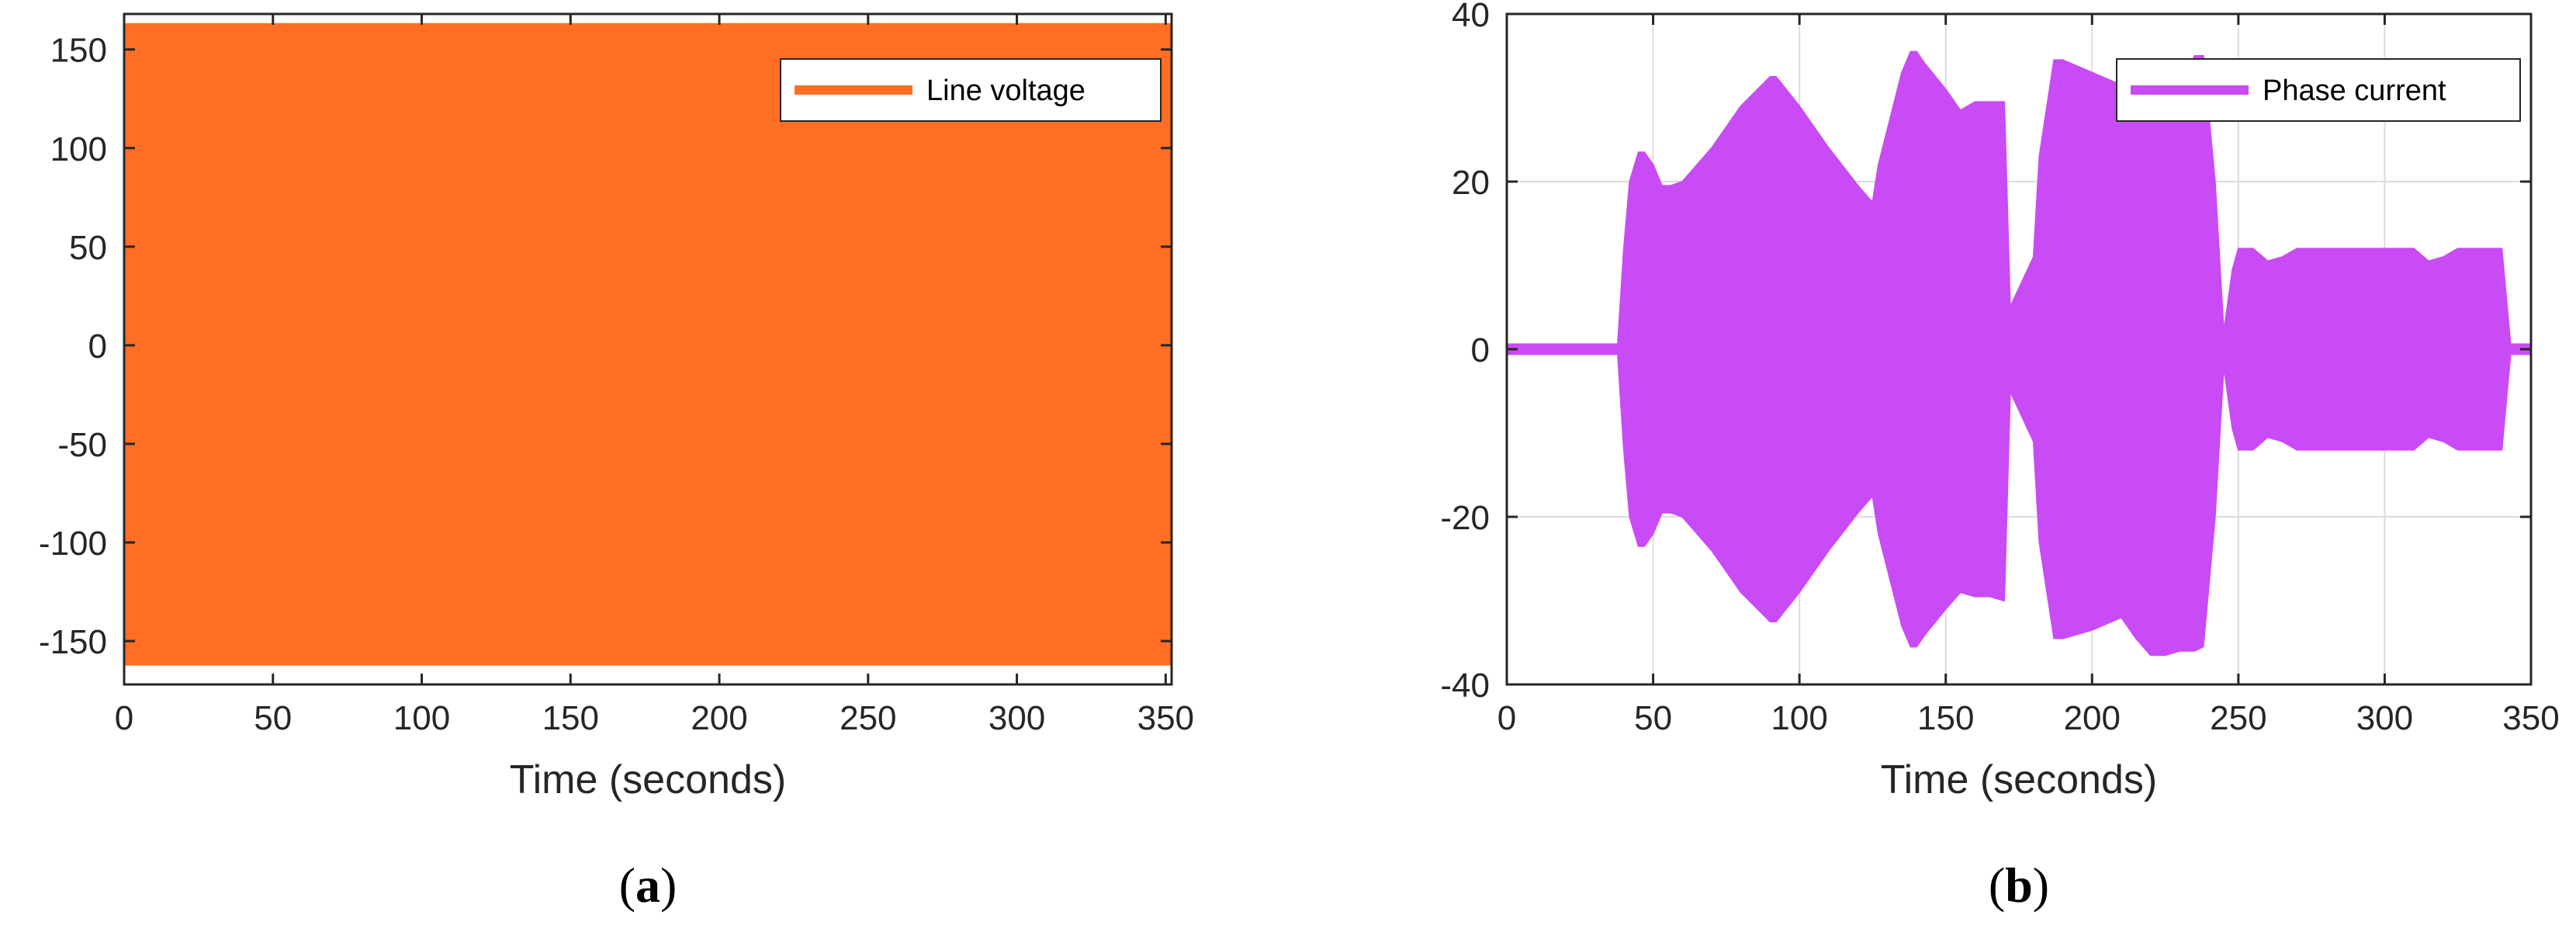 The height and width of the screenshot is (932, 2576). I want to click on chart-a-x-axis-label: Time (seconds), so click(648, 779).